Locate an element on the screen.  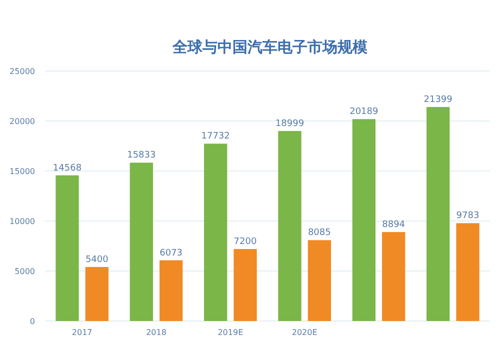
data-label: 15833 is located at coordinates (141, 155).